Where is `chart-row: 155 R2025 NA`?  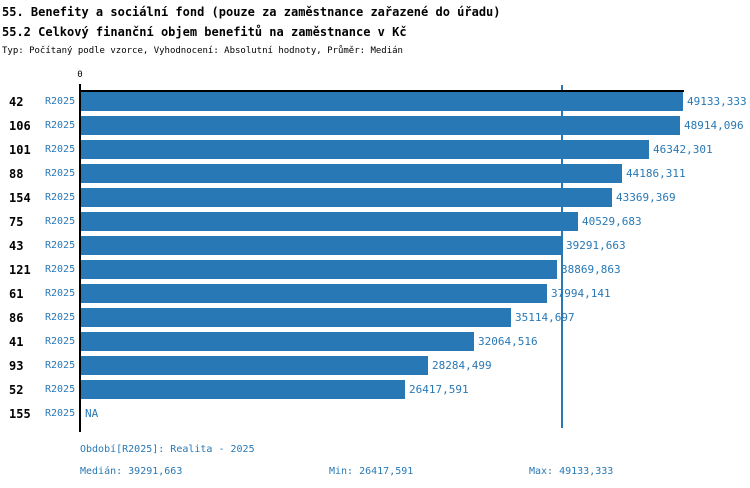
chart-row: 155 R2025 NA is located at coordinates (375, 414).